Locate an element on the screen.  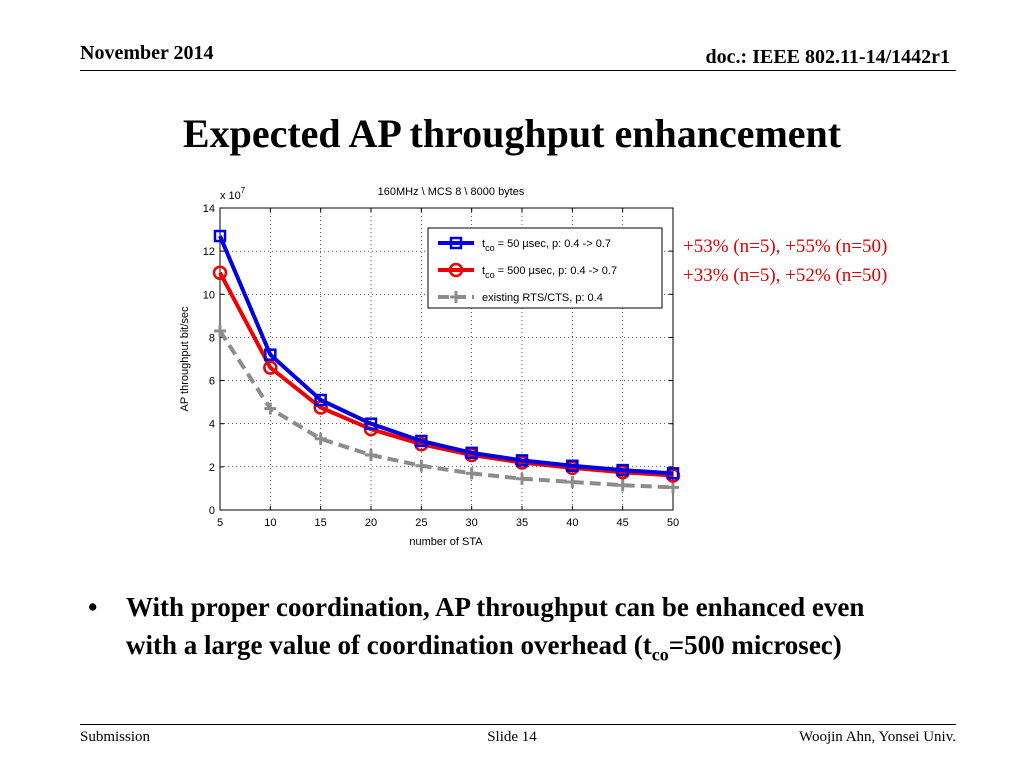
x-tick-label: 20 is located at coordinates (371, 523).